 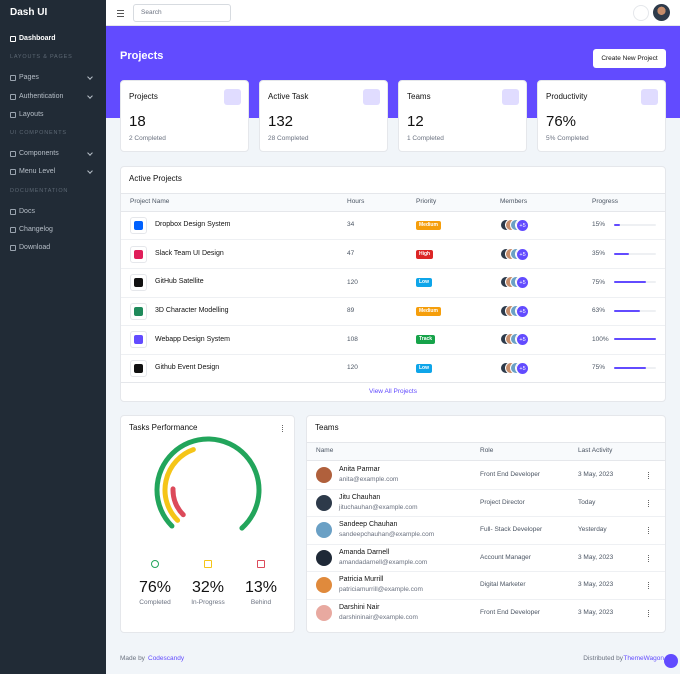 What do you see at coordinates (368, 525) in the screenshot?
I see `member-name: Sandeep Chauhan` at bounding box center [368, 525].